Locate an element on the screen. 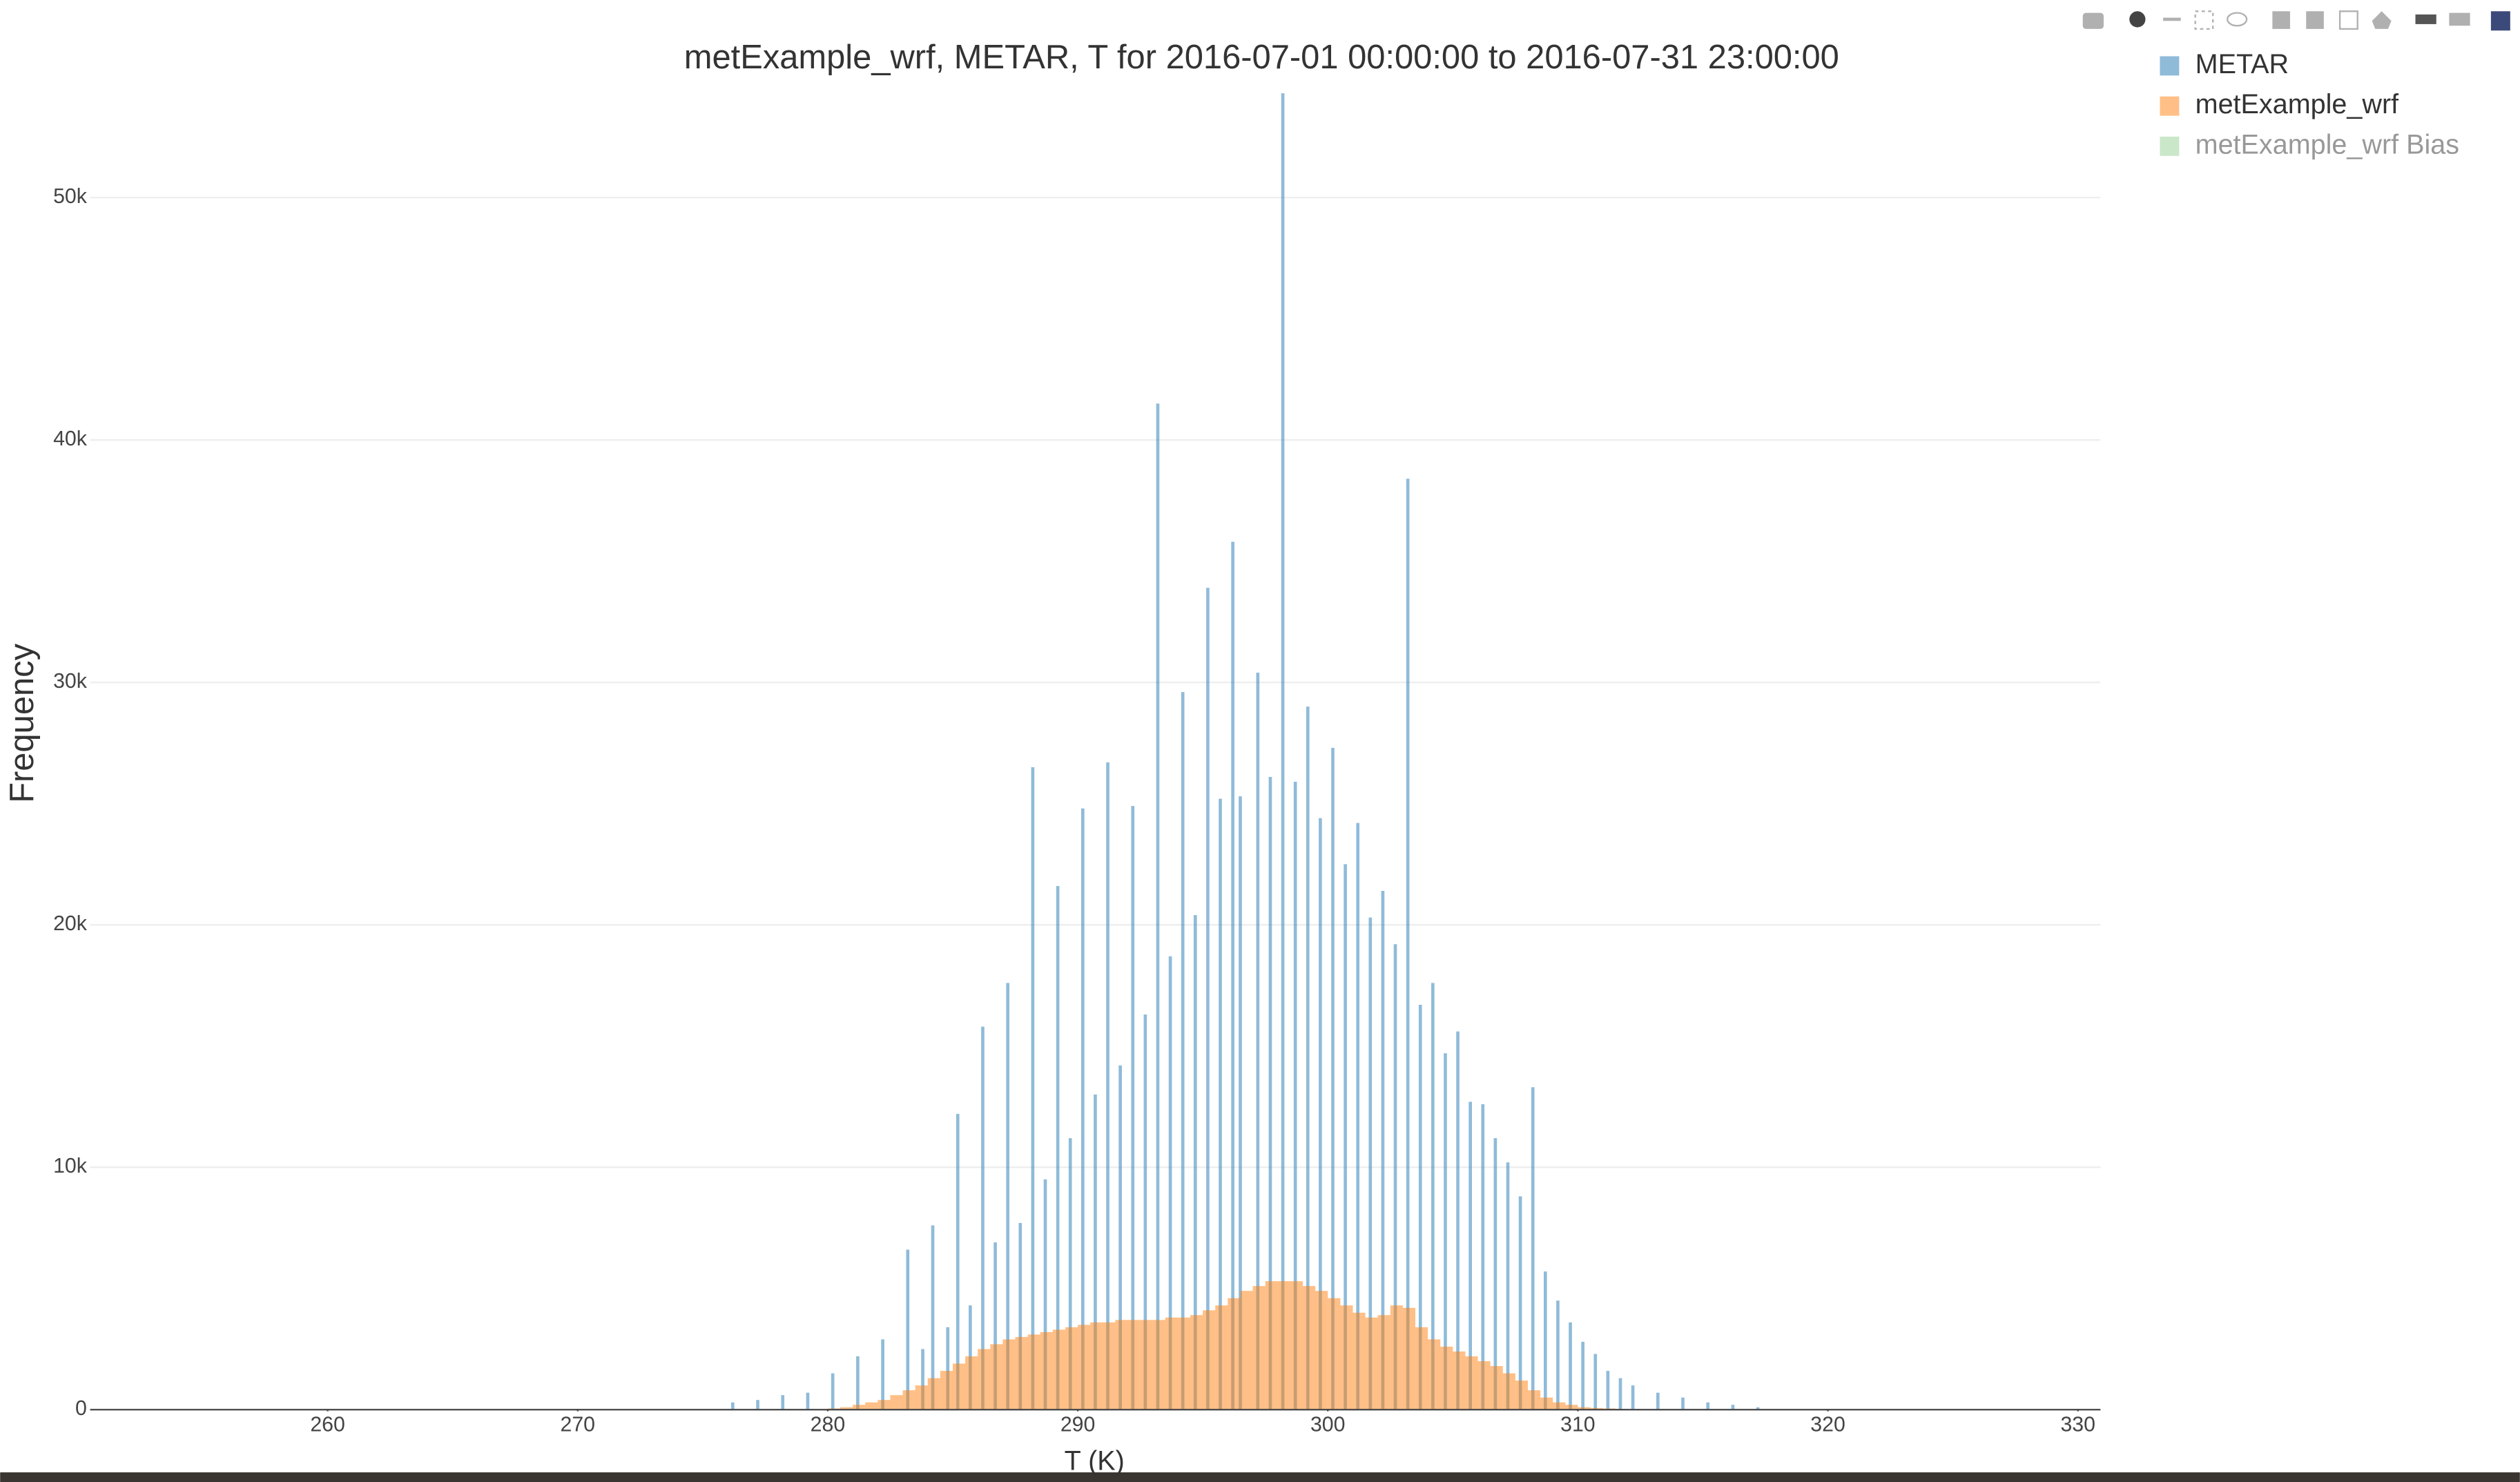 Image resolution: width=2520 pixels, height=1482 pixels. hover-icon is located at coordinates (2459, 19).